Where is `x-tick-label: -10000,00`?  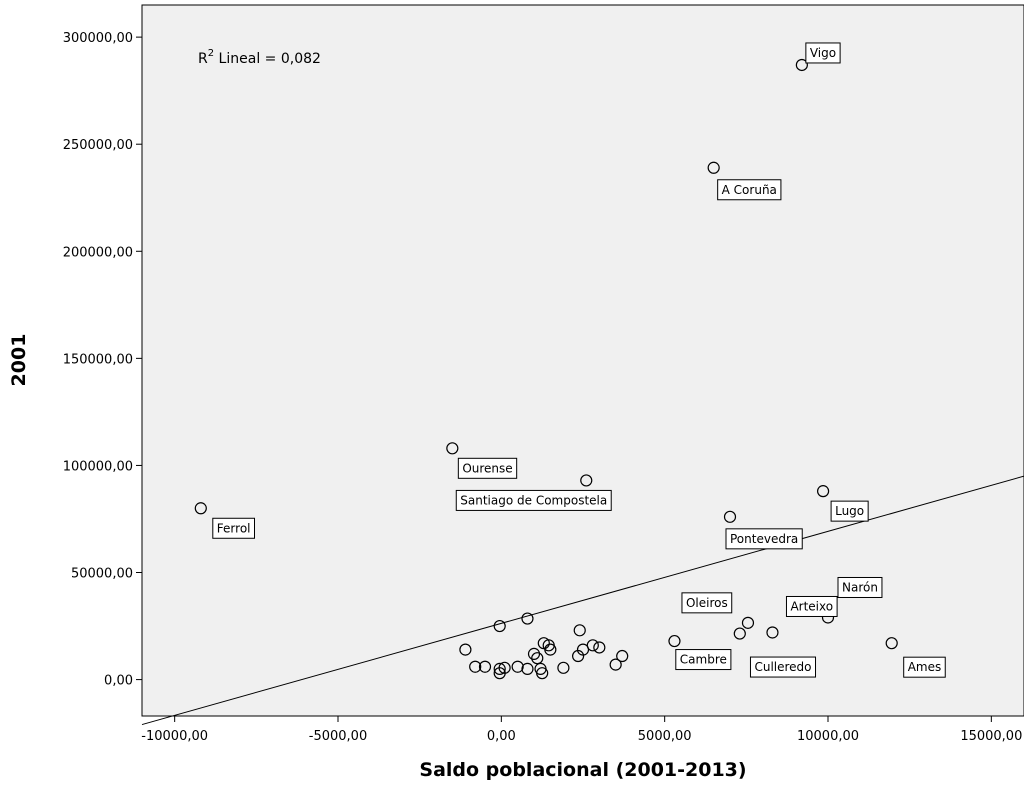 x-tick-label: -10000,00 is located at coordinates (174, 736).